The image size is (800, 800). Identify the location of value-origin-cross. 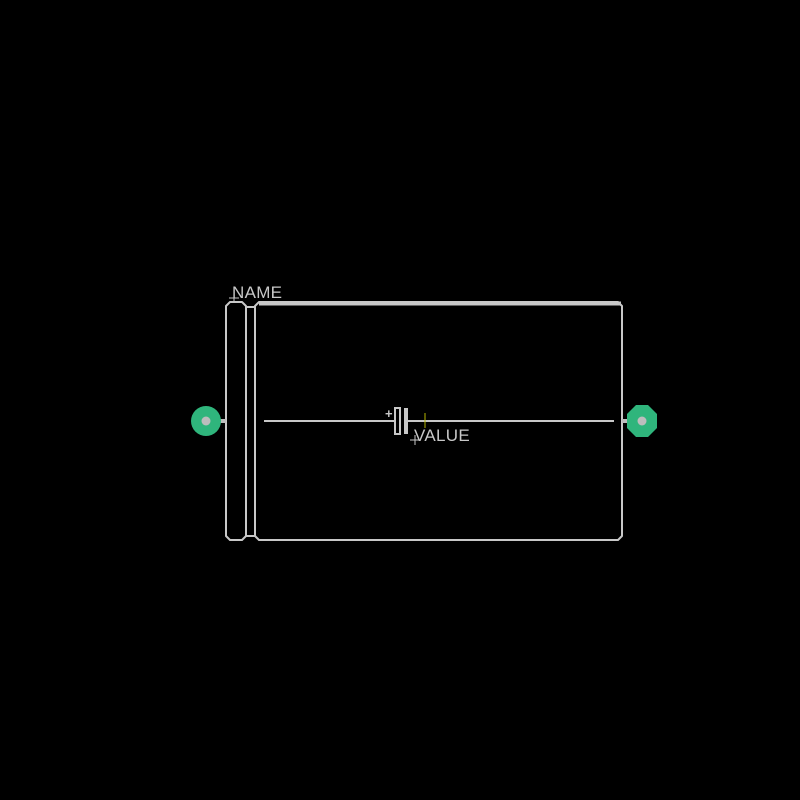
(415, 440).